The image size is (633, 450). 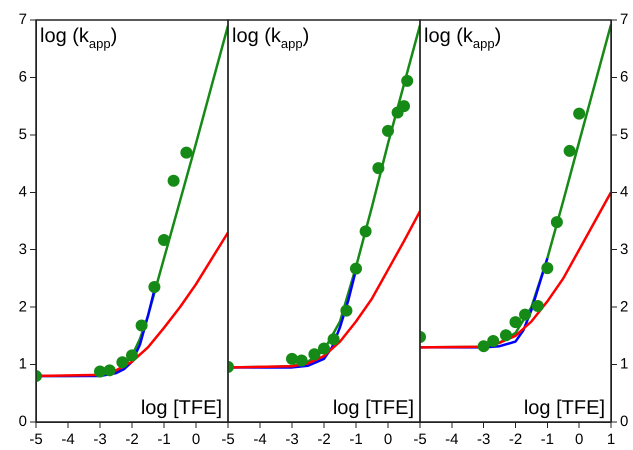 What do you see at coordinates (624, 307) in the screenshot?
I see `y2-tick-label: 2` at bounding box center [624, 307].